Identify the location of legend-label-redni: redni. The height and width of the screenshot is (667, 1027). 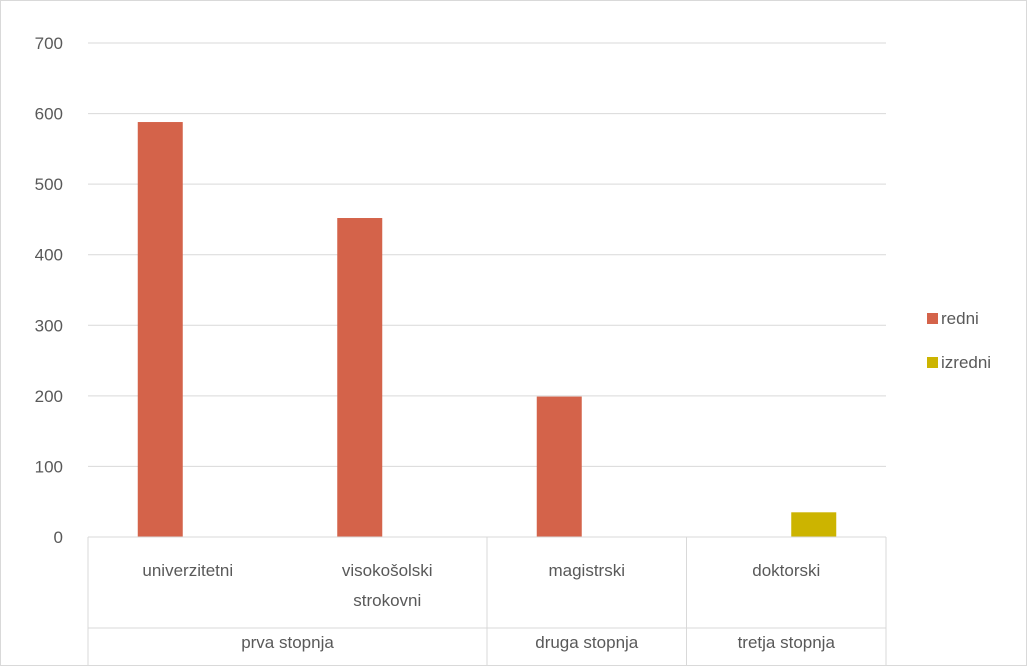
(960, 318).